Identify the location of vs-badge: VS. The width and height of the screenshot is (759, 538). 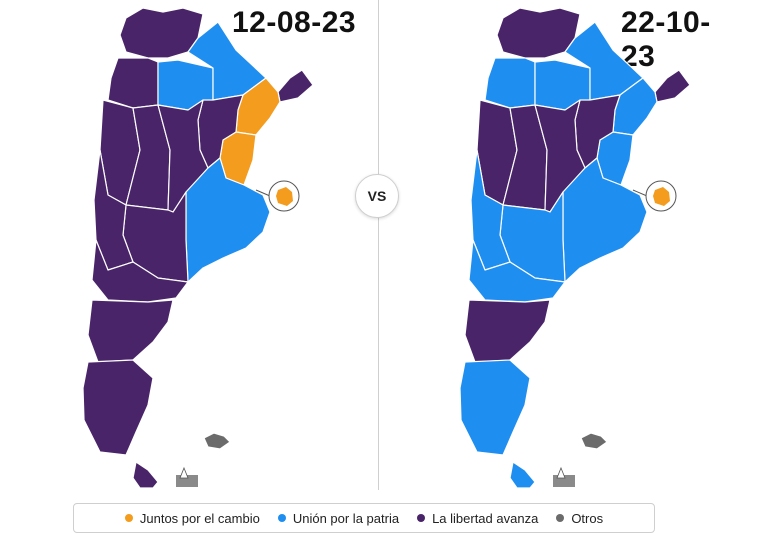
(377, 196).